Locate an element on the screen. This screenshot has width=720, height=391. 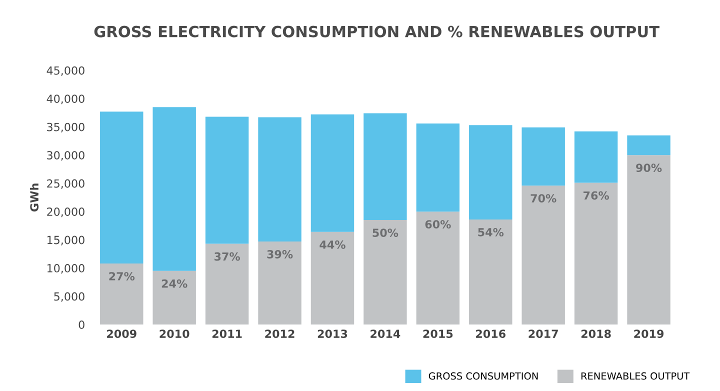
x-tick-label: 2017 is located at coordinates (543, 334).